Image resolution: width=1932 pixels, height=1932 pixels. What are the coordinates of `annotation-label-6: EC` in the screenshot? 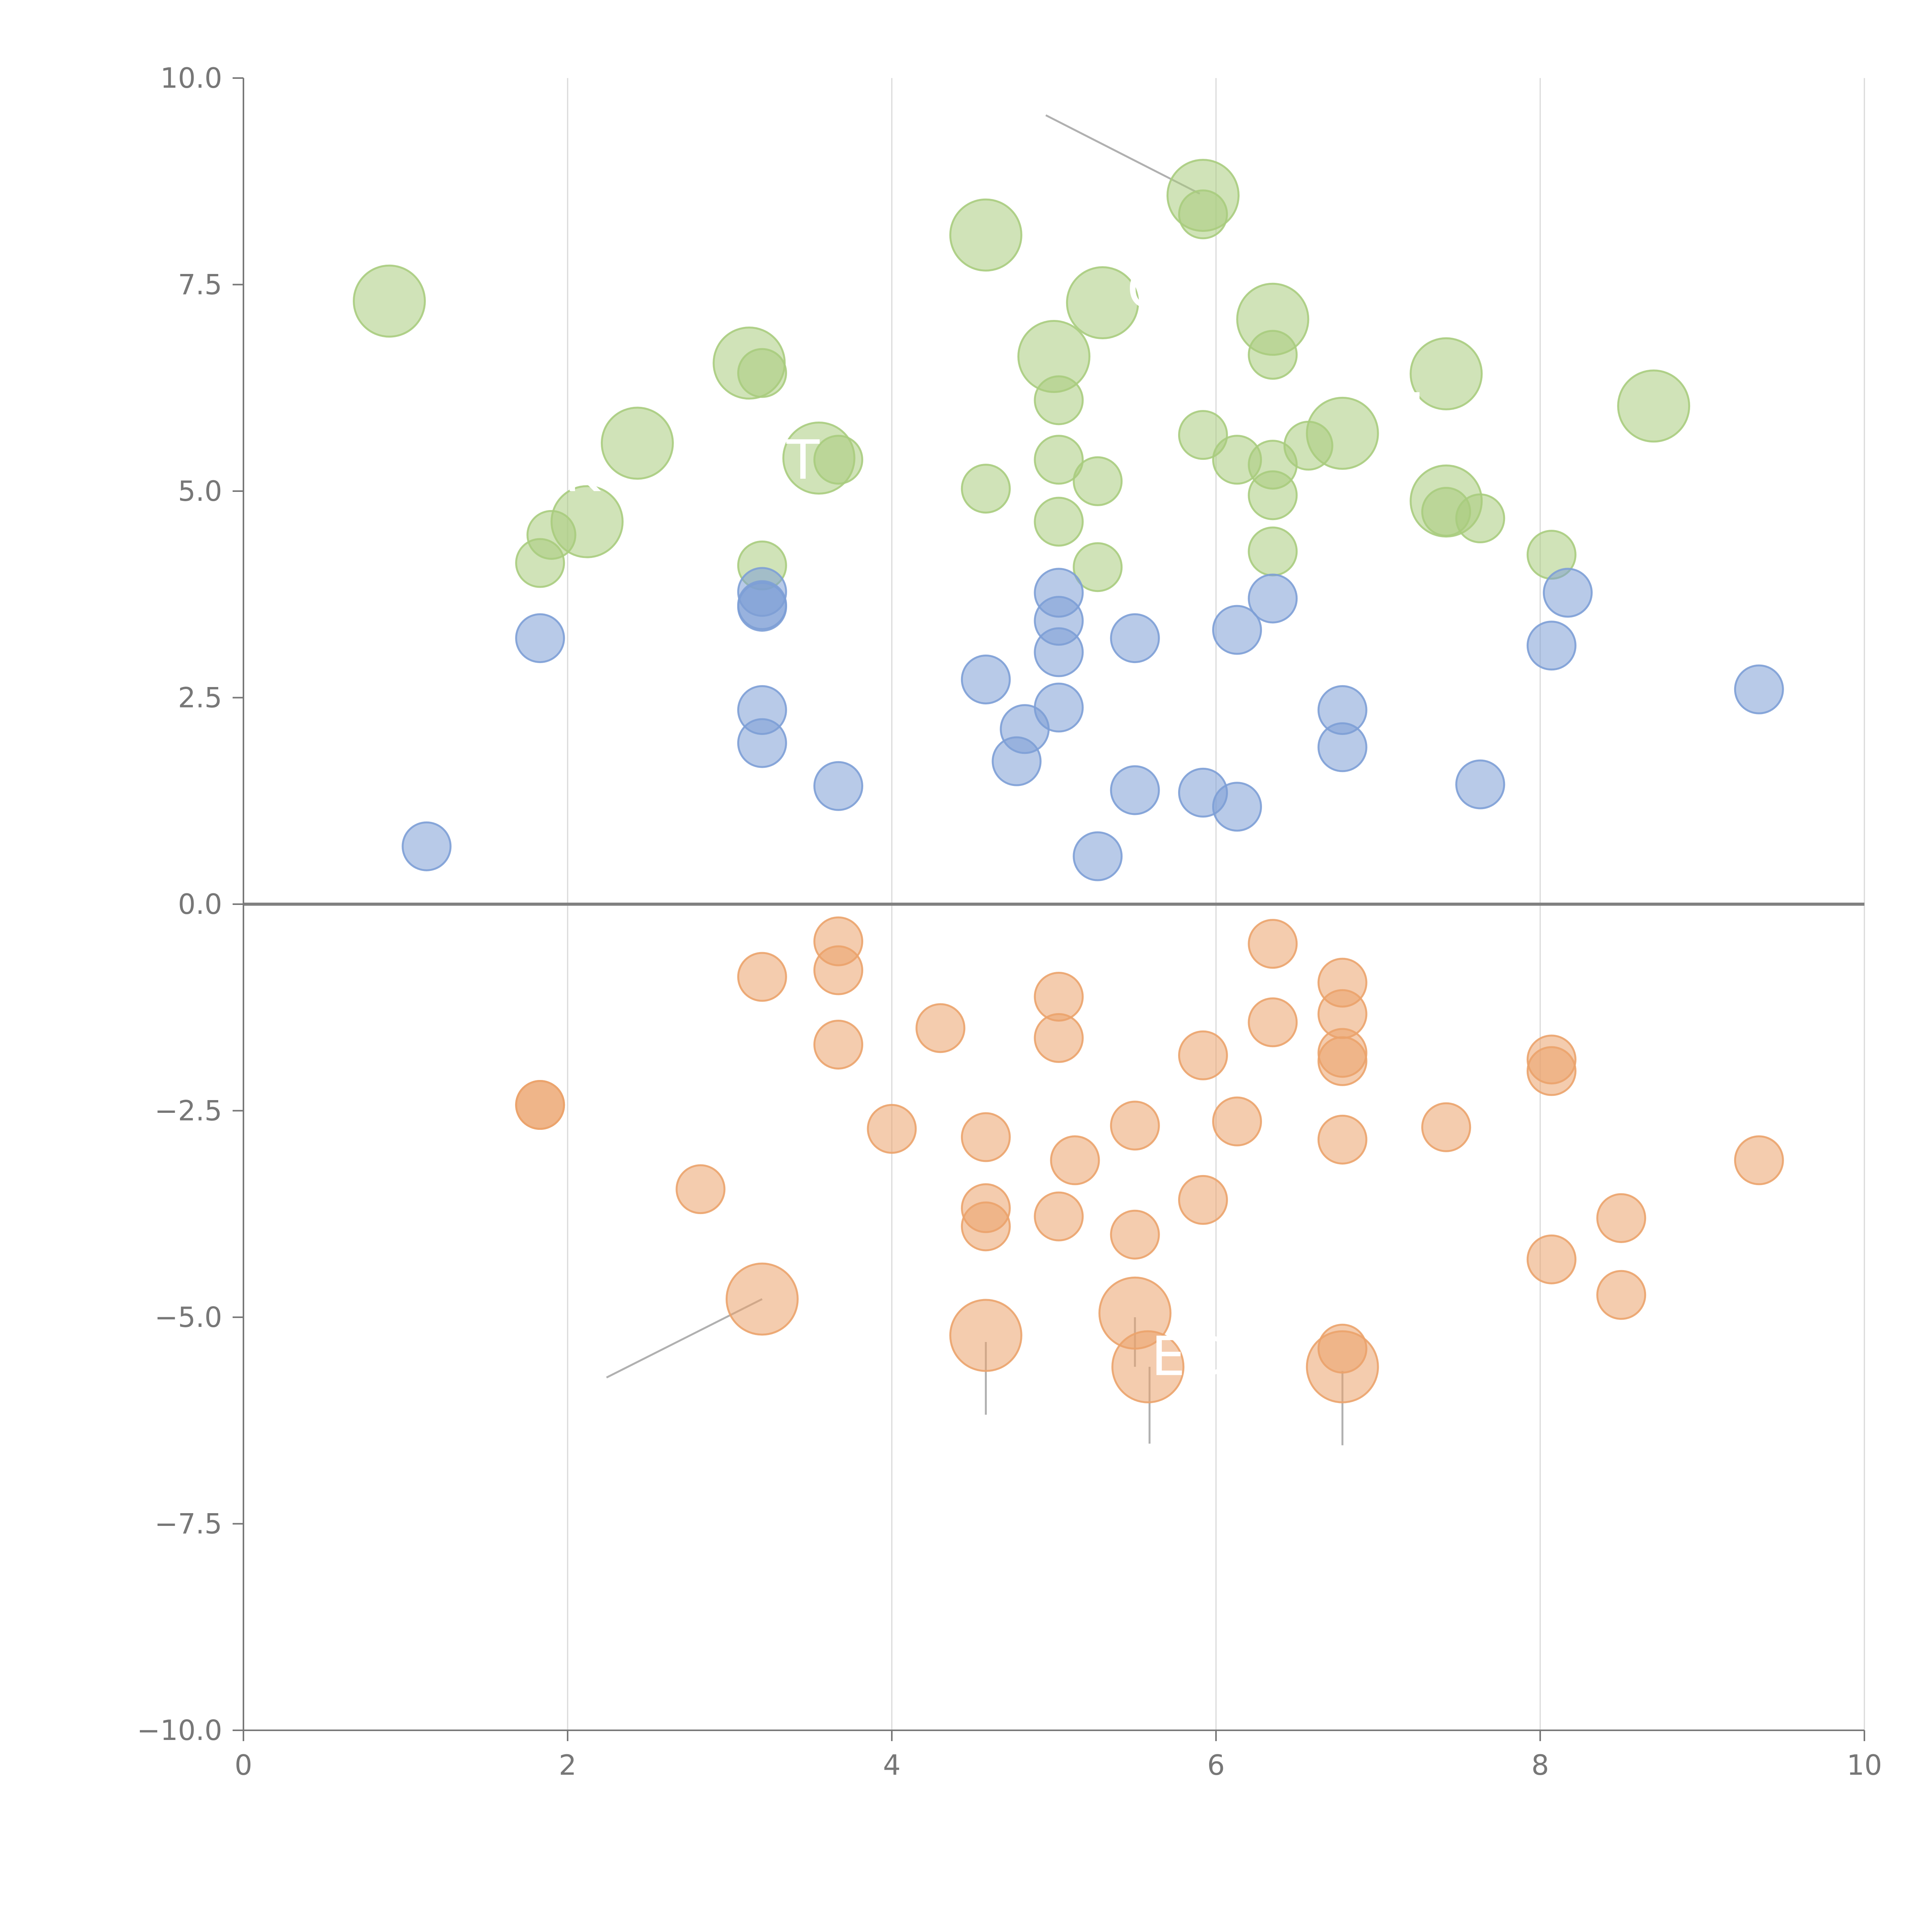 It's located at (1187, 1356).